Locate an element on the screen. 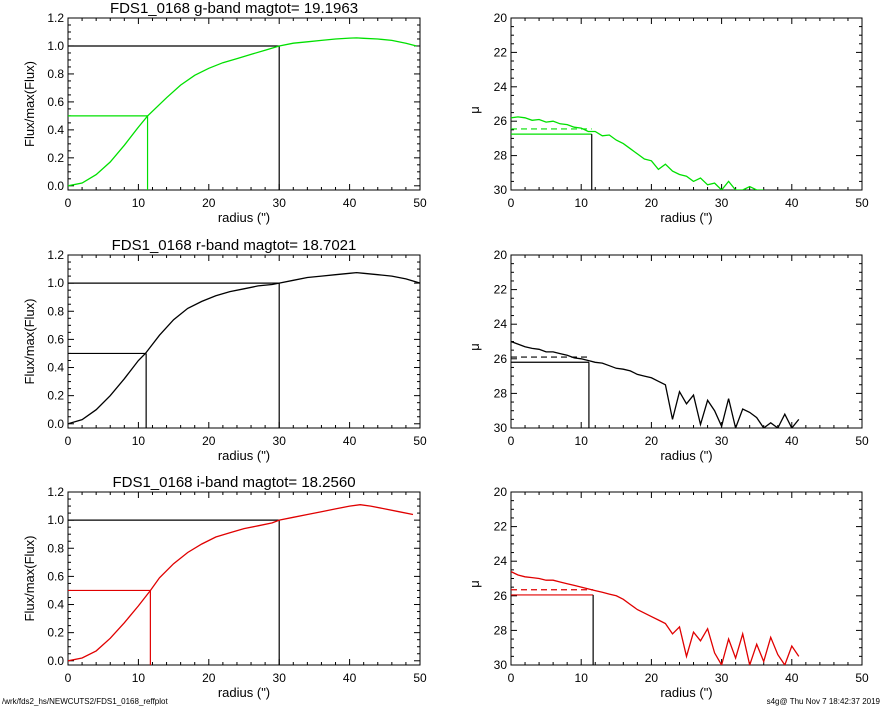  footer-timestamp: s4g@ Thu Nov 7 18:42:37 2019 is located at coordinates (824, 701).